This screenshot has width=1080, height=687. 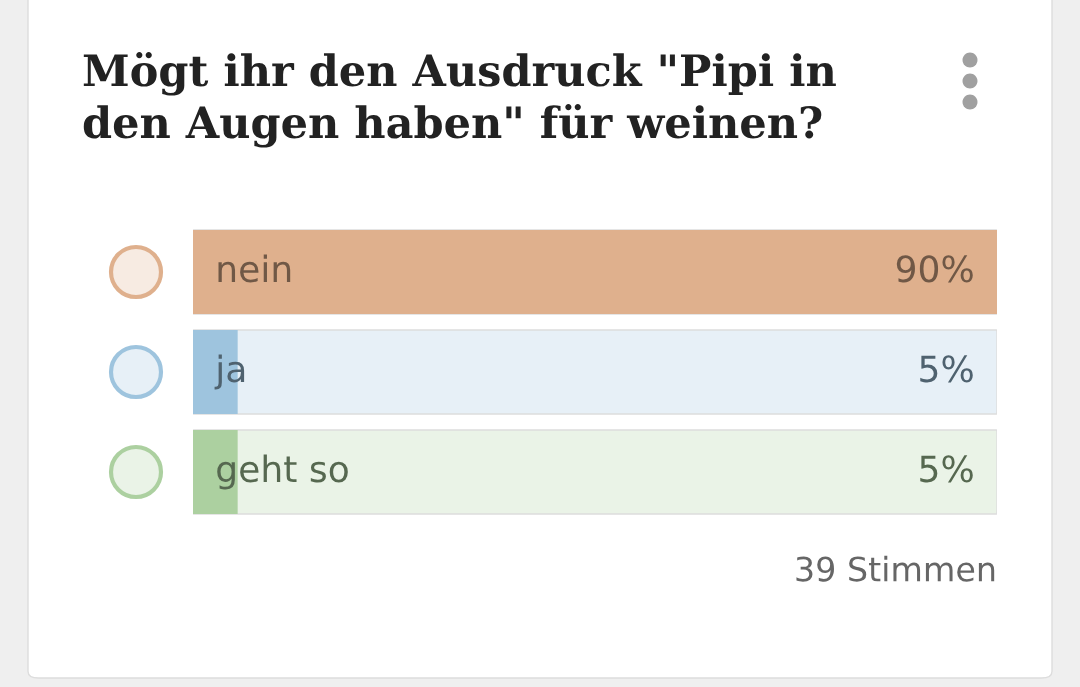 I want to click on data-label: 90%, so click(x=934, y=269).